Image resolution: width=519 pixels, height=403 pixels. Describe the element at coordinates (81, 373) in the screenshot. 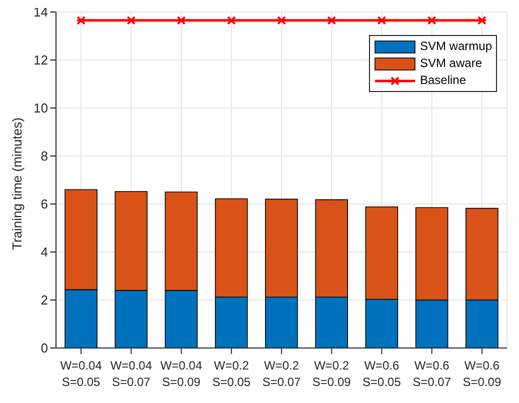

I see `x-tick-label: W=0.04 S=0.05` at that location.